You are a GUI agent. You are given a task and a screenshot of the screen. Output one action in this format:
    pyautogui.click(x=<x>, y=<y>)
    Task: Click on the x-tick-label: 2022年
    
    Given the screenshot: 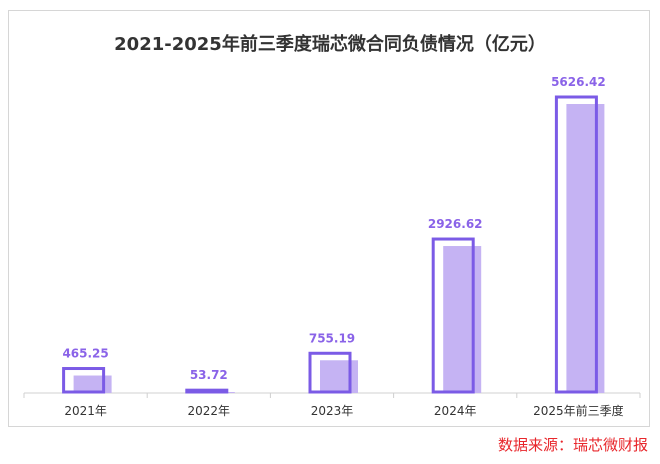 What is the action you would take?
    pyautogui.click(x=209, y=411)
    